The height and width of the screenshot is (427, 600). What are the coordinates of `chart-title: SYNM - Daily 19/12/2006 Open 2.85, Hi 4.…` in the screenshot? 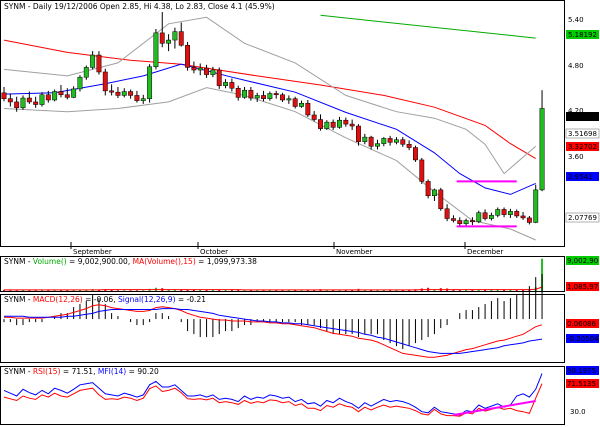 It's located at (139, 6).